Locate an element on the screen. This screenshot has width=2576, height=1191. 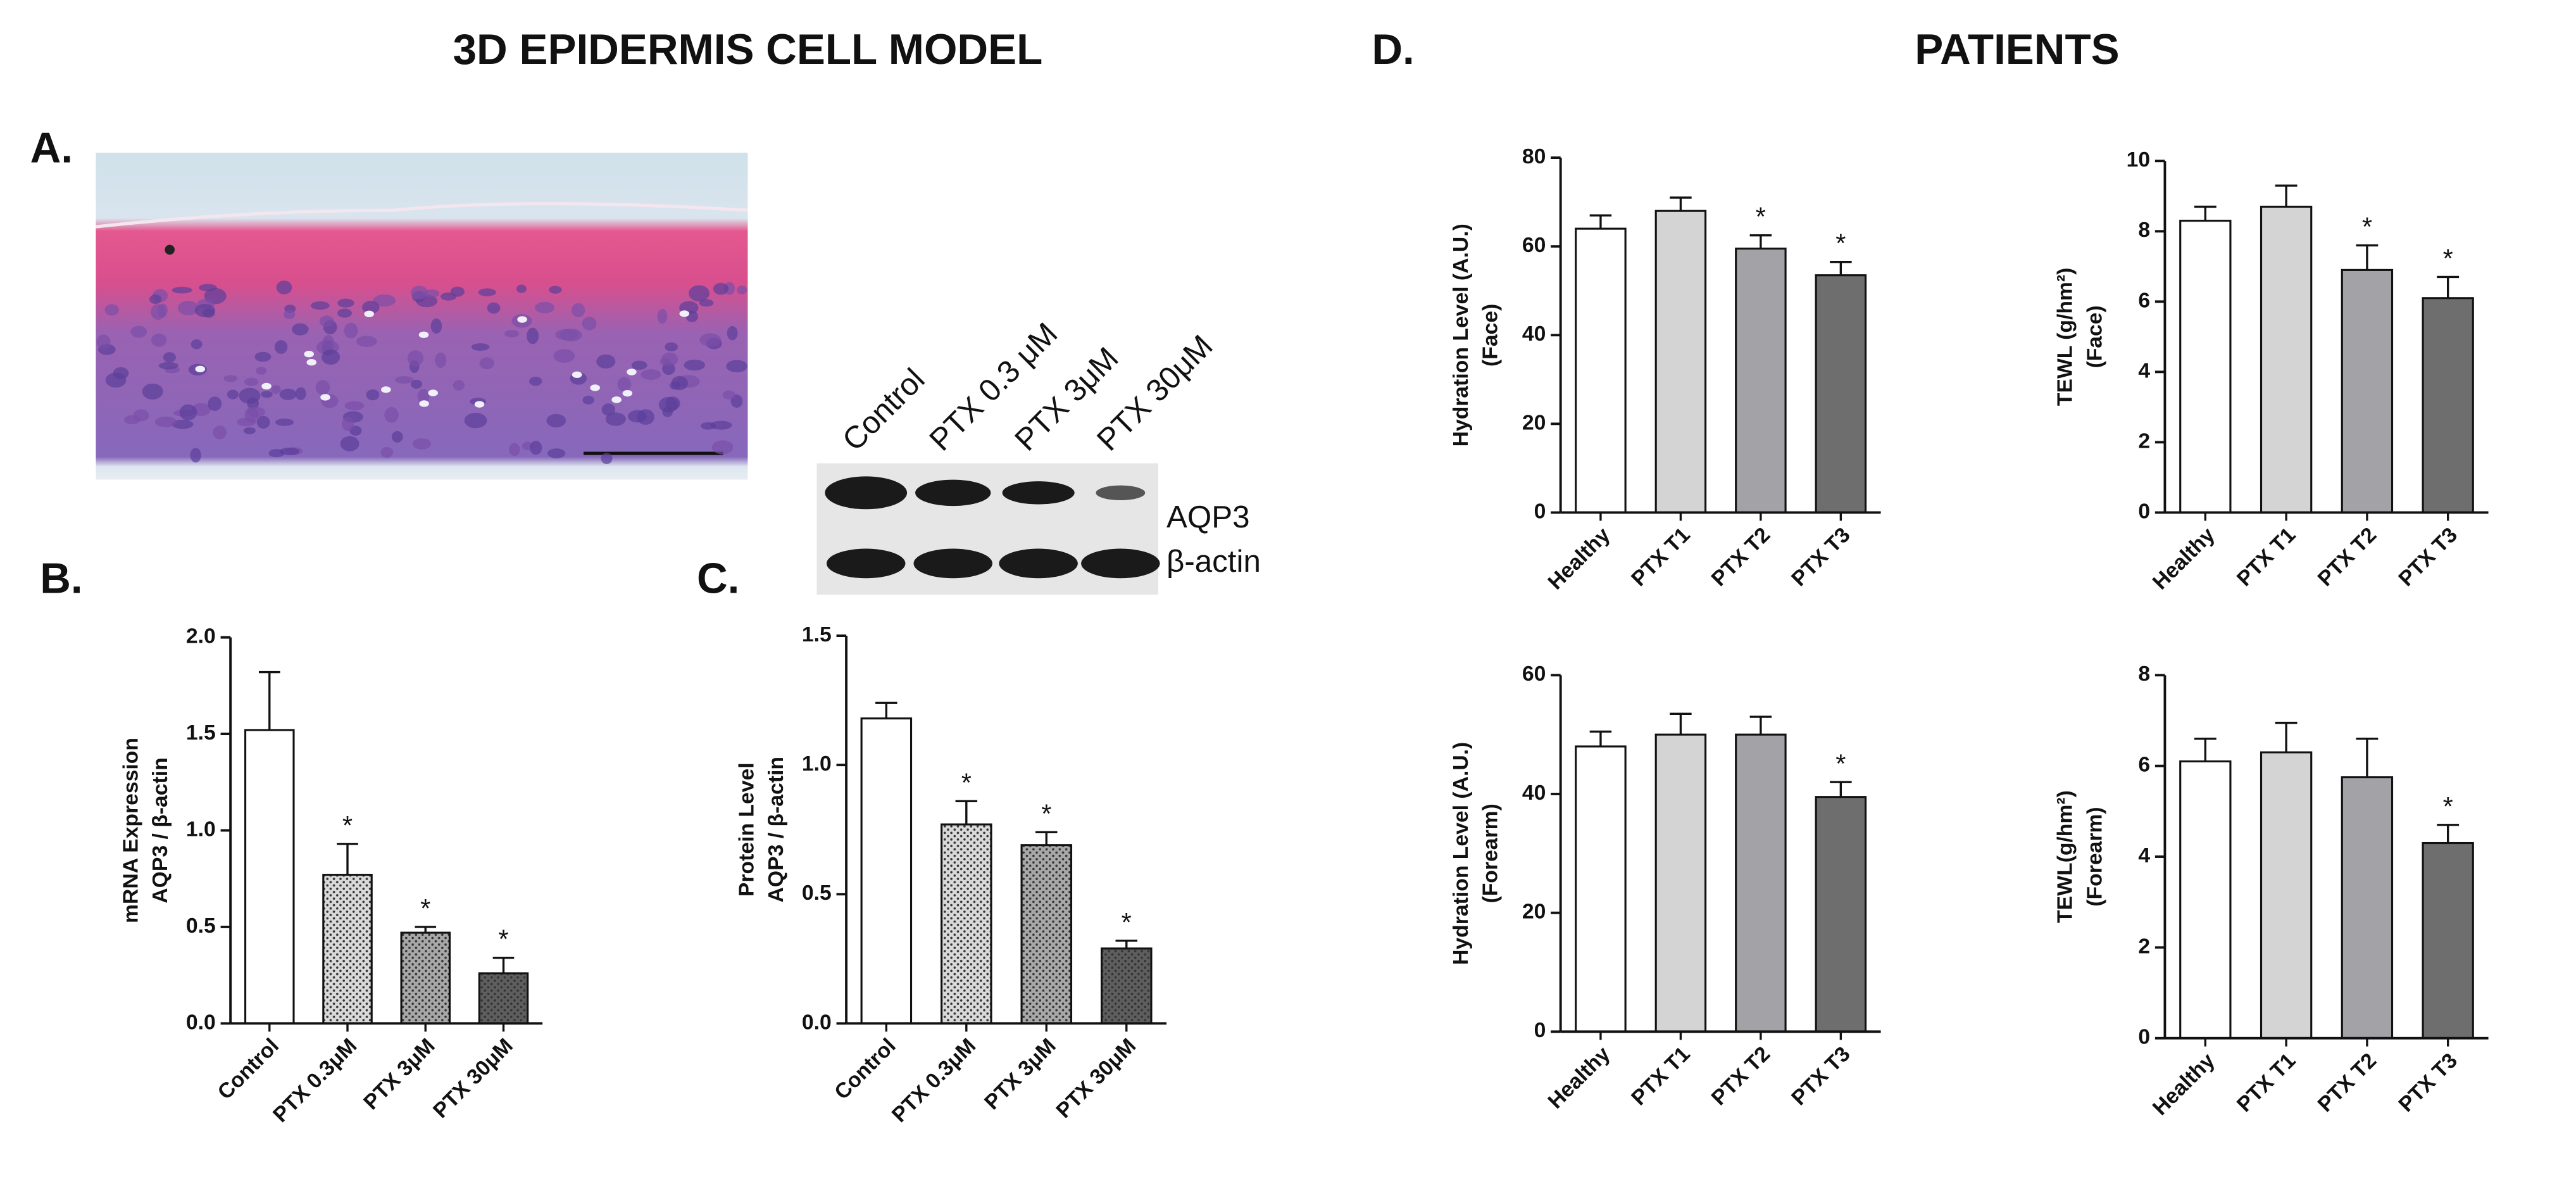
y-axis-label: Hydration Level (A.U.) is located at coordinates (1461, 335).